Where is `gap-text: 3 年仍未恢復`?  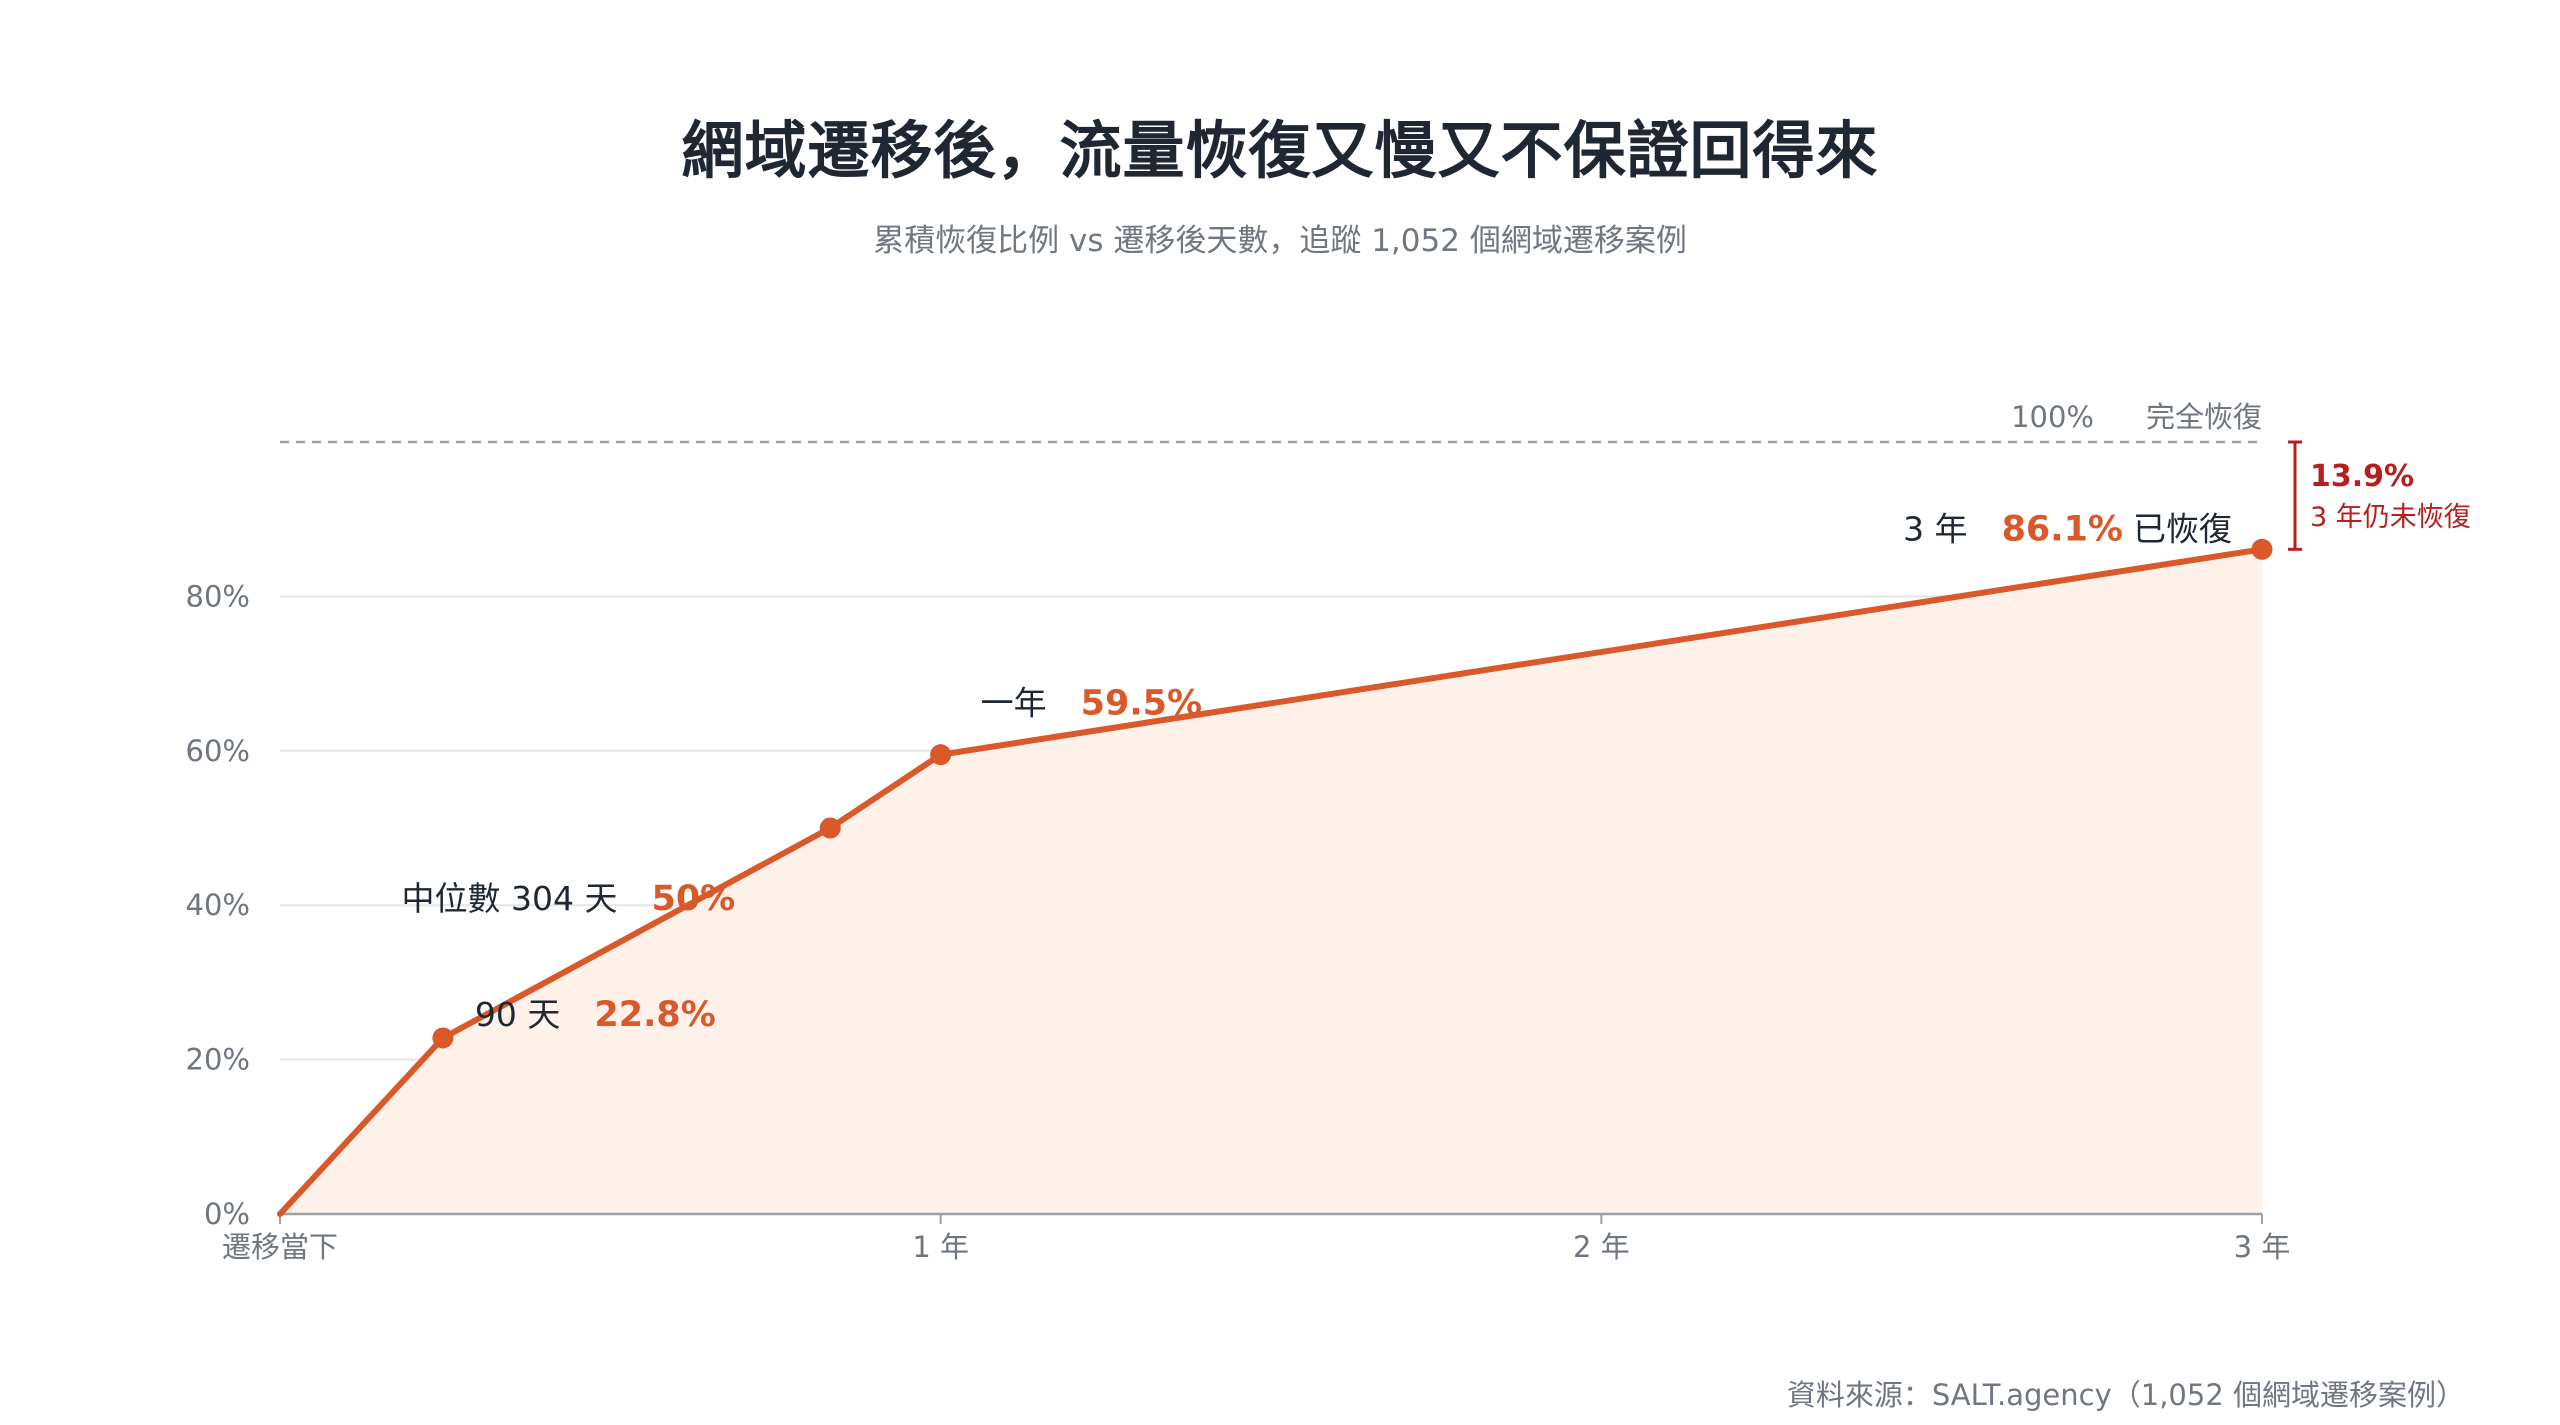
gap-text: 3 年仍未恢復 is located at coordinates (2390, 517).